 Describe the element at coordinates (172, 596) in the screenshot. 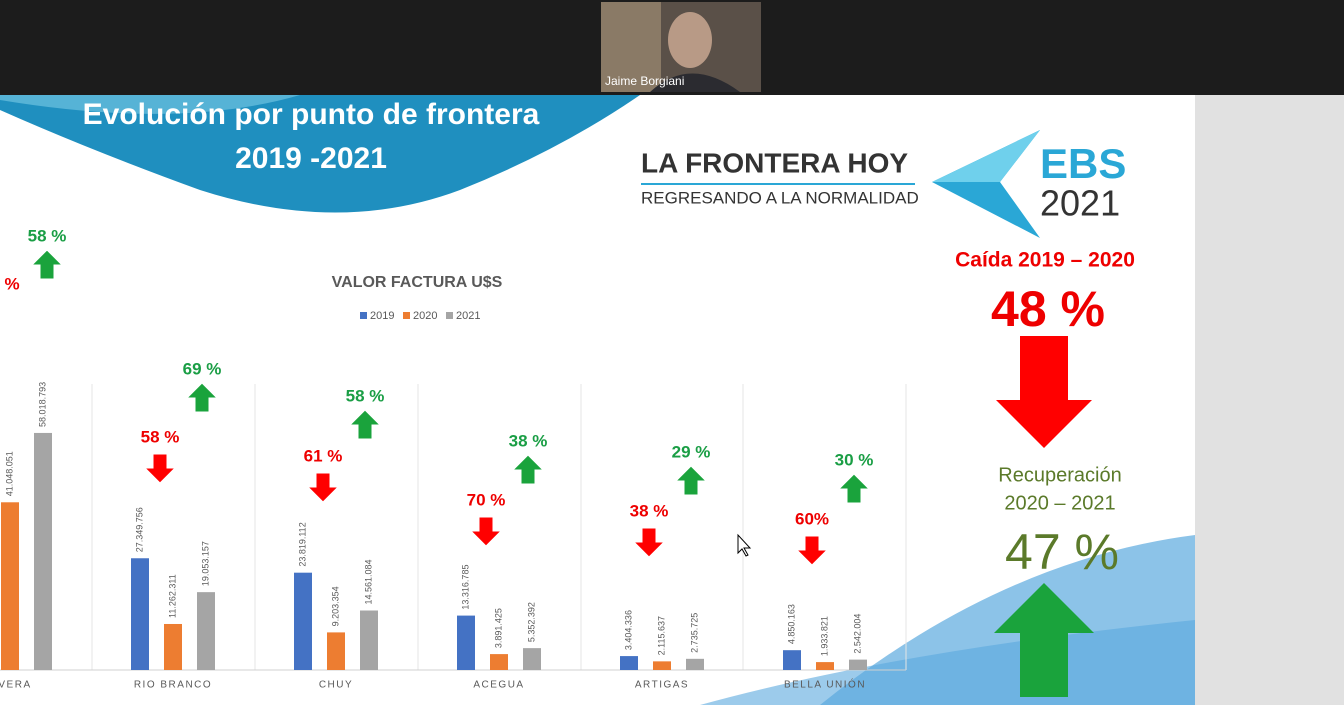

I see `value-label: 11.262.311` at that location.